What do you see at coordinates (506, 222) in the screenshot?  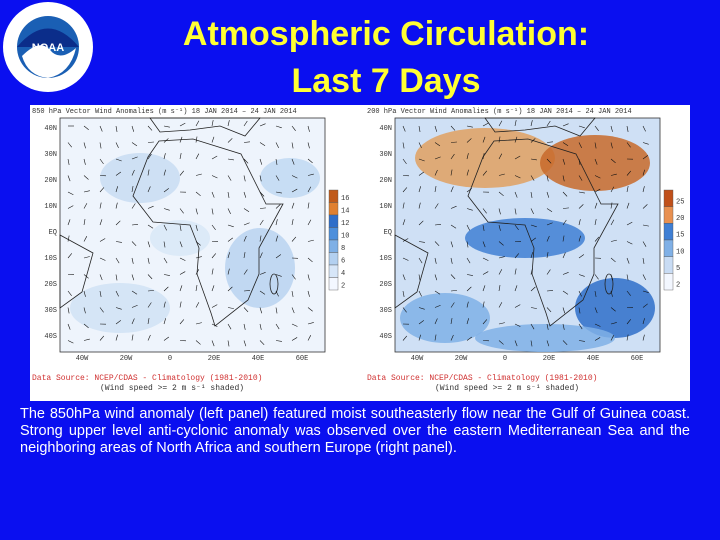 I see `land` at bounding box center [506, 222].